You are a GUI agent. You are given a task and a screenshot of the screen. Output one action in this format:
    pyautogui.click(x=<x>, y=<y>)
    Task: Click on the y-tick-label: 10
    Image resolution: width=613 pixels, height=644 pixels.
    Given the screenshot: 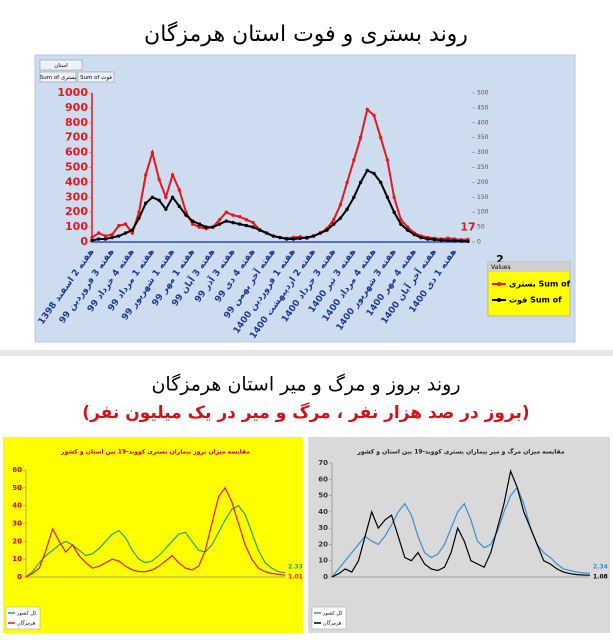 What is the action you would take?
    pyautogui.click(x=17, y=559)
    